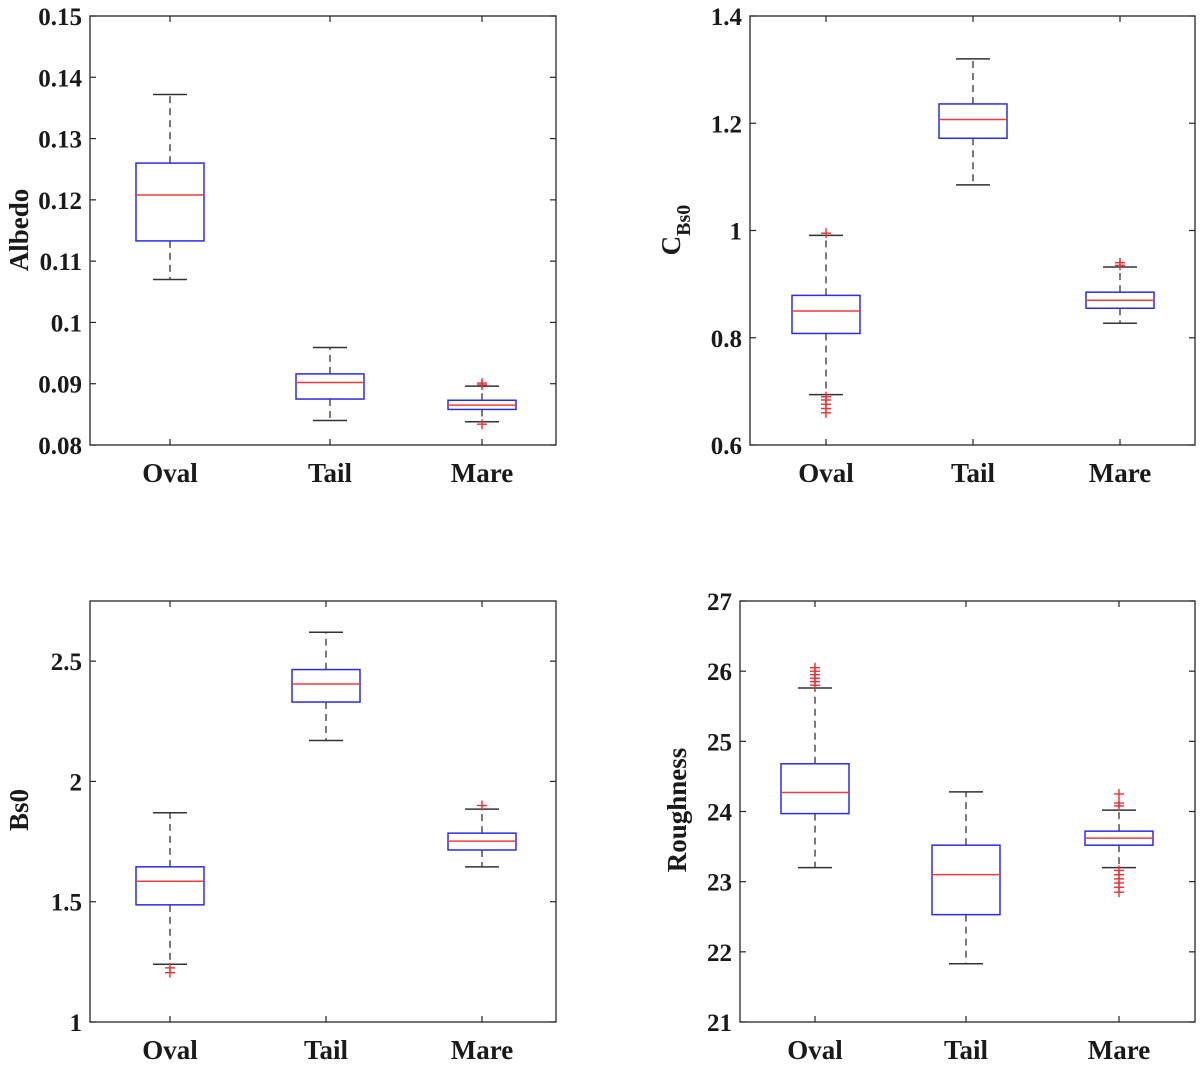 The height and width of the screenshot is (1066, 1200). I want to click on y-axis-label-text: Albedo, so click(19, 230).